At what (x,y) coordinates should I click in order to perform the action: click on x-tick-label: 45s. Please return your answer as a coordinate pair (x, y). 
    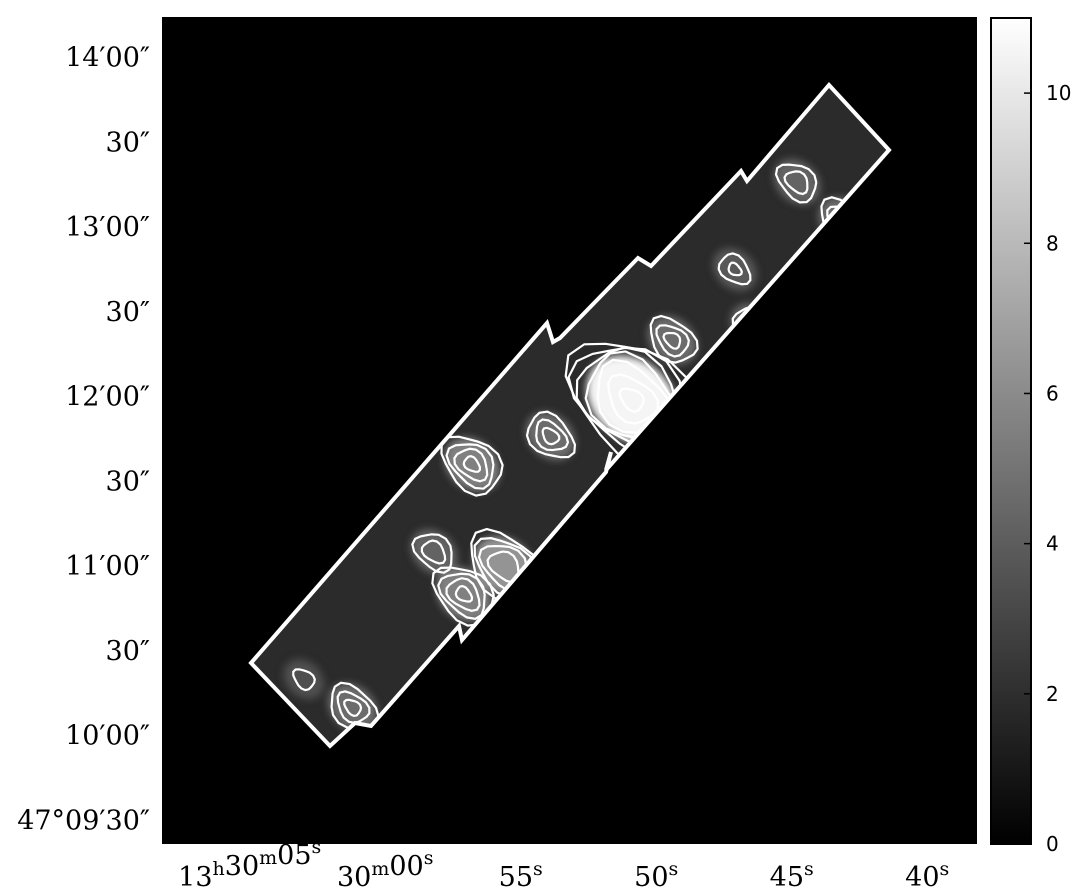
    Looking at the image, I should click on (792, 874).